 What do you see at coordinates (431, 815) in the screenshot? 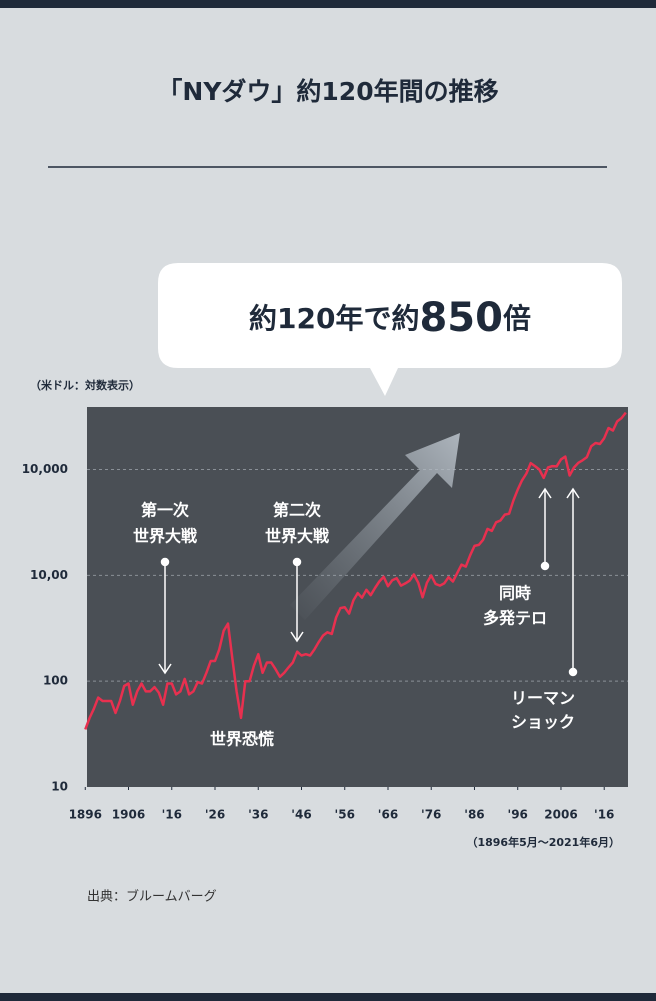
I see `x-tick-label: '76` at bounding box center [431, 815].